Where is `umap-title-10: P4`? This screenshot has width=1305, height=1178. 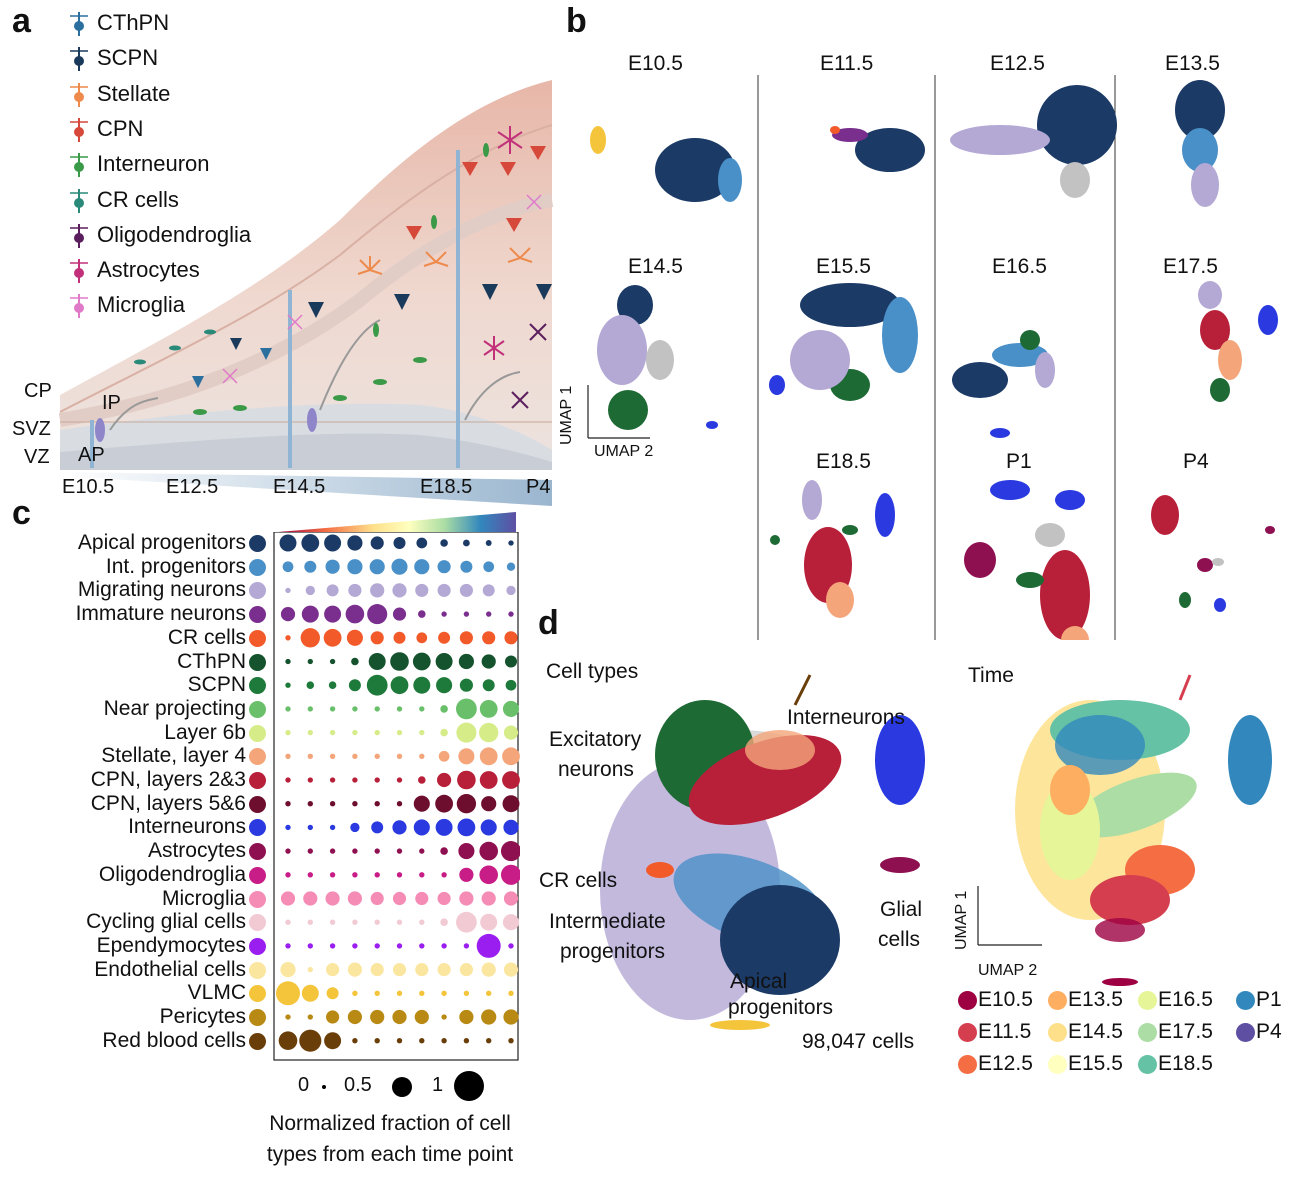
umap-title-10: P4 is located at coordinates (1196, 461).